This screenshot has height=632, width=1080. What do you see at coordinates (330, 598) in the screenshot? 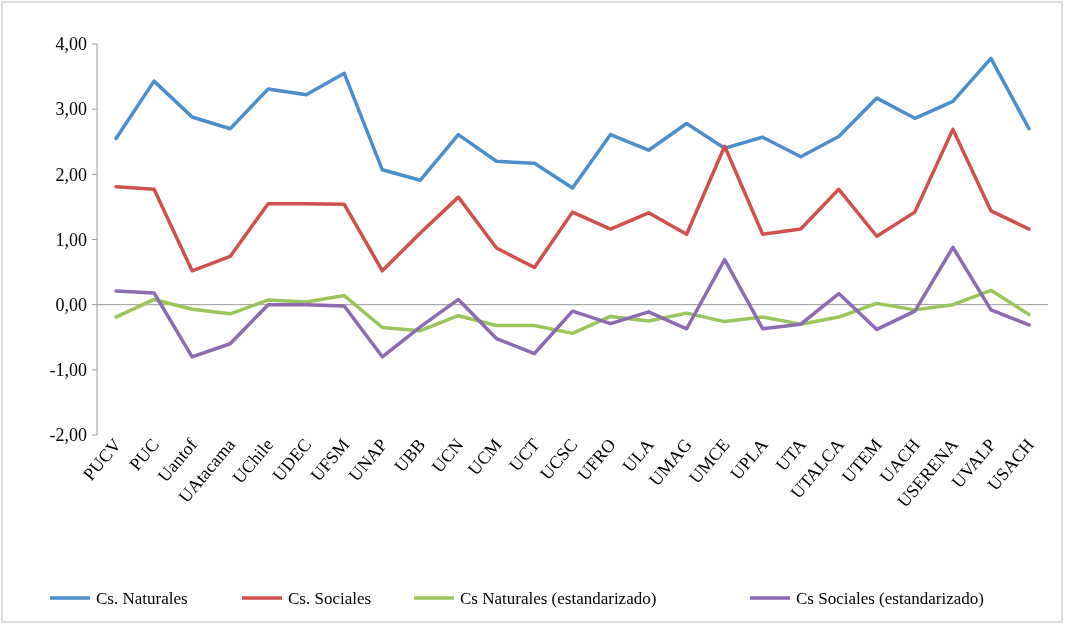
I see `legend-label: Cs. Sociales` at bounding box center [330, 598].